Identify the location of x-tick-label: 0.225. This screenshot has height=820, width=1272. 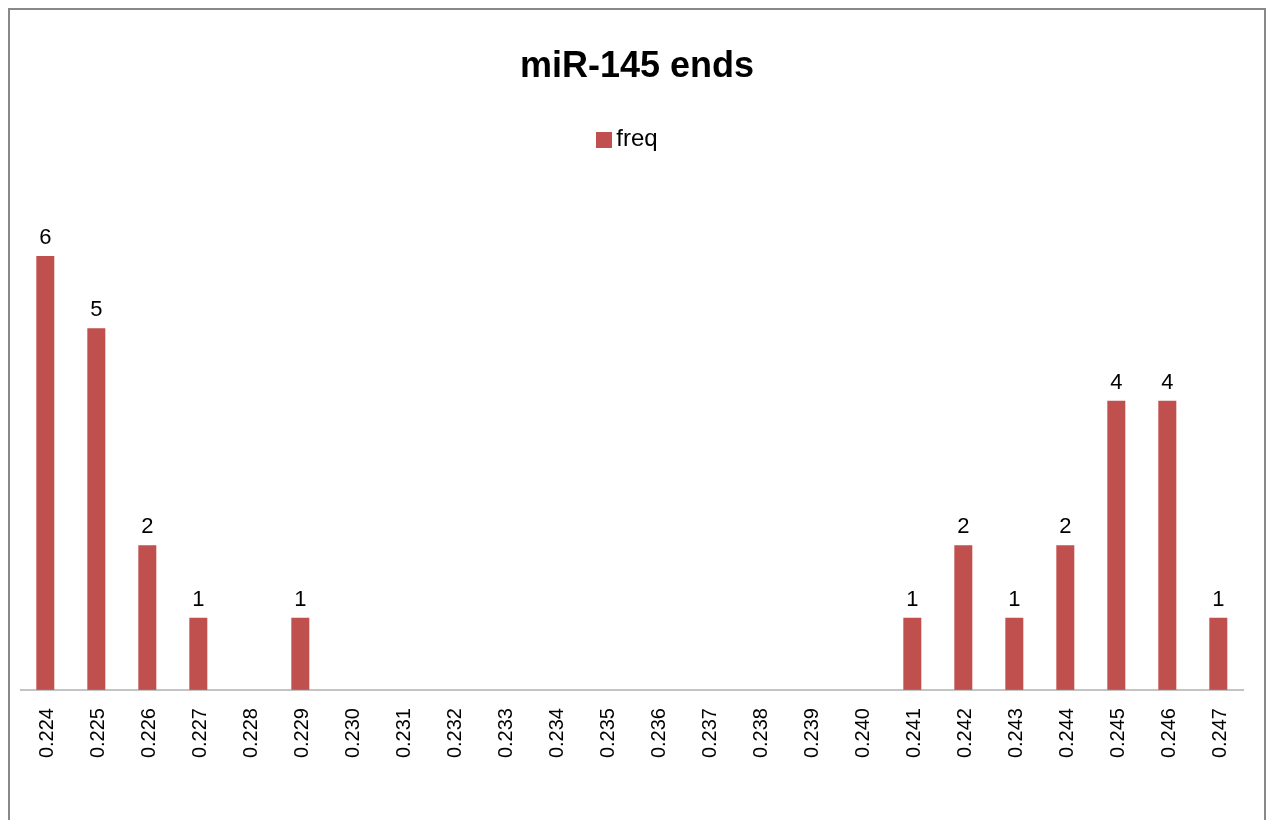
(96, 733).